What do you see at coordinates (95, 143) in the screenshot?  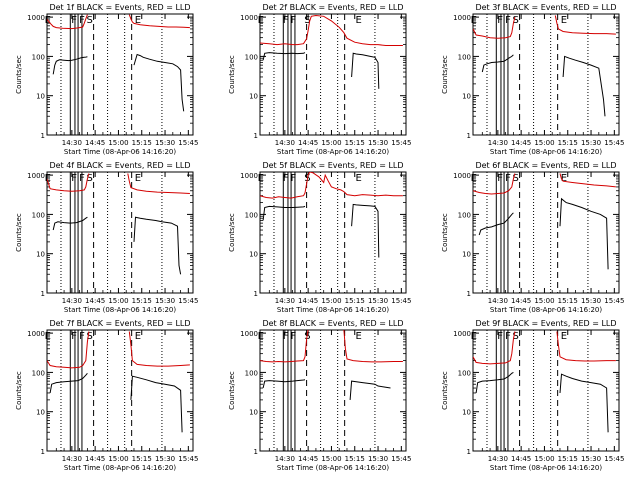 I see `x-tick-label: 14:45` at bounding box center [95, 143].